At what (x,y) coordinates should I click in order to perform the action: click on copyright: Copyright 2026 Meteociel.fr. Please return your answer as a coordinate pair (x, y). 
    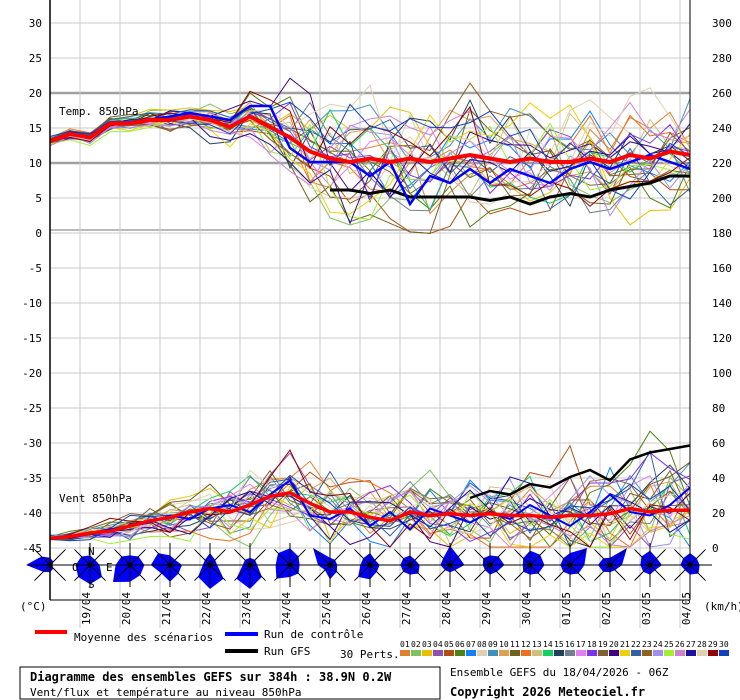
    Looking at the image, I should click on (547, 692).